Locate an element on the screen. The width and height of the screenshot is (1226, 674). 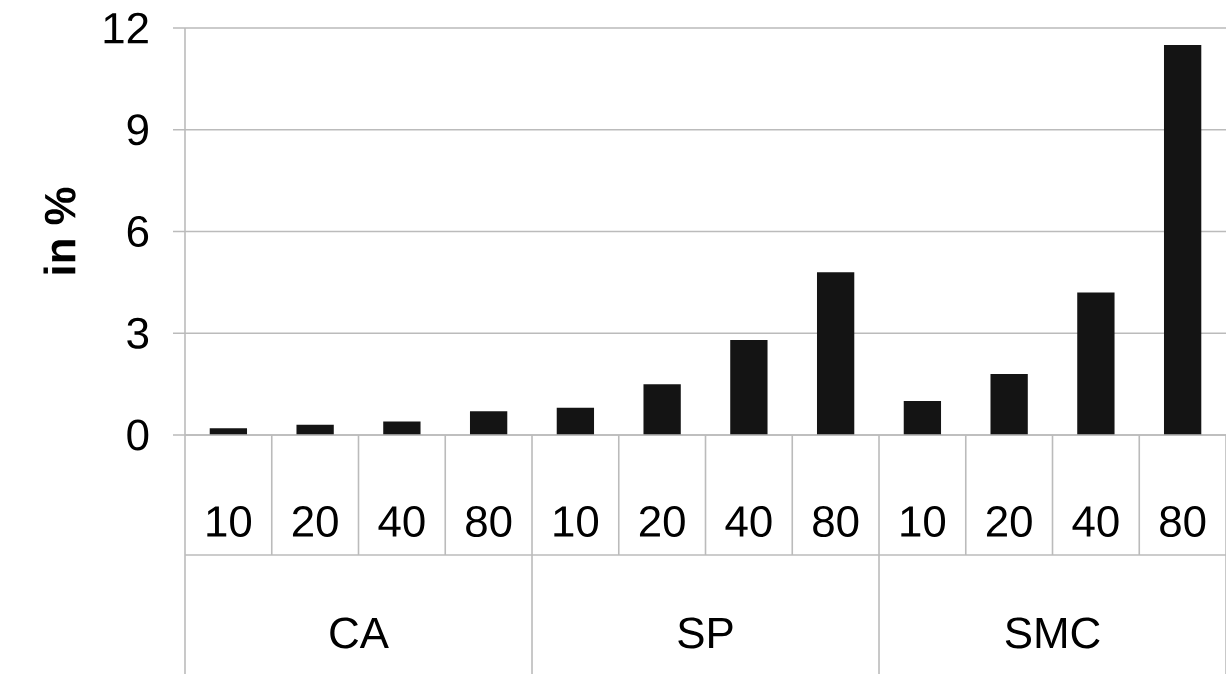
text: SMC is located at coordinates (1052, 633).